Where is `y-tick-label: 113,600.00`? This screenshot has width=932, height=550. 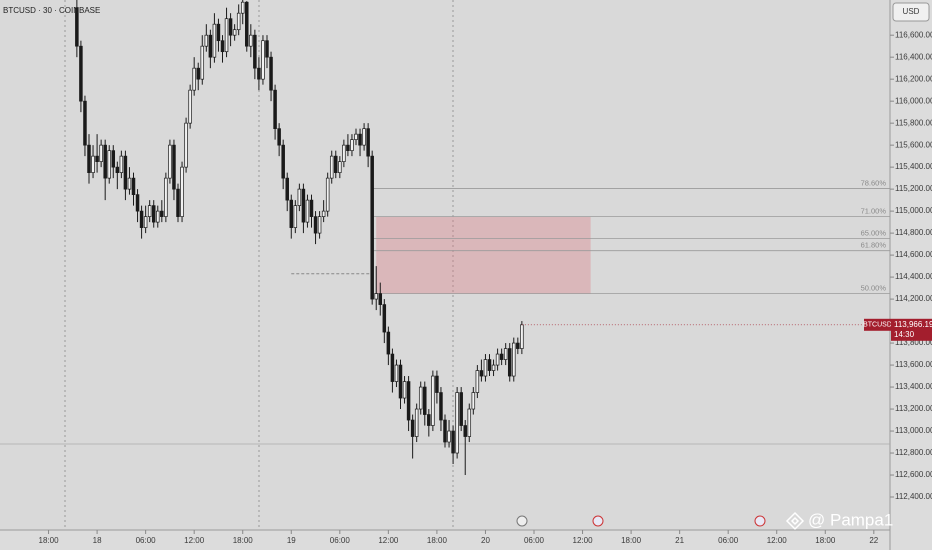
y-tick-label: 113,600.00 is located at coordinates (913, 364).